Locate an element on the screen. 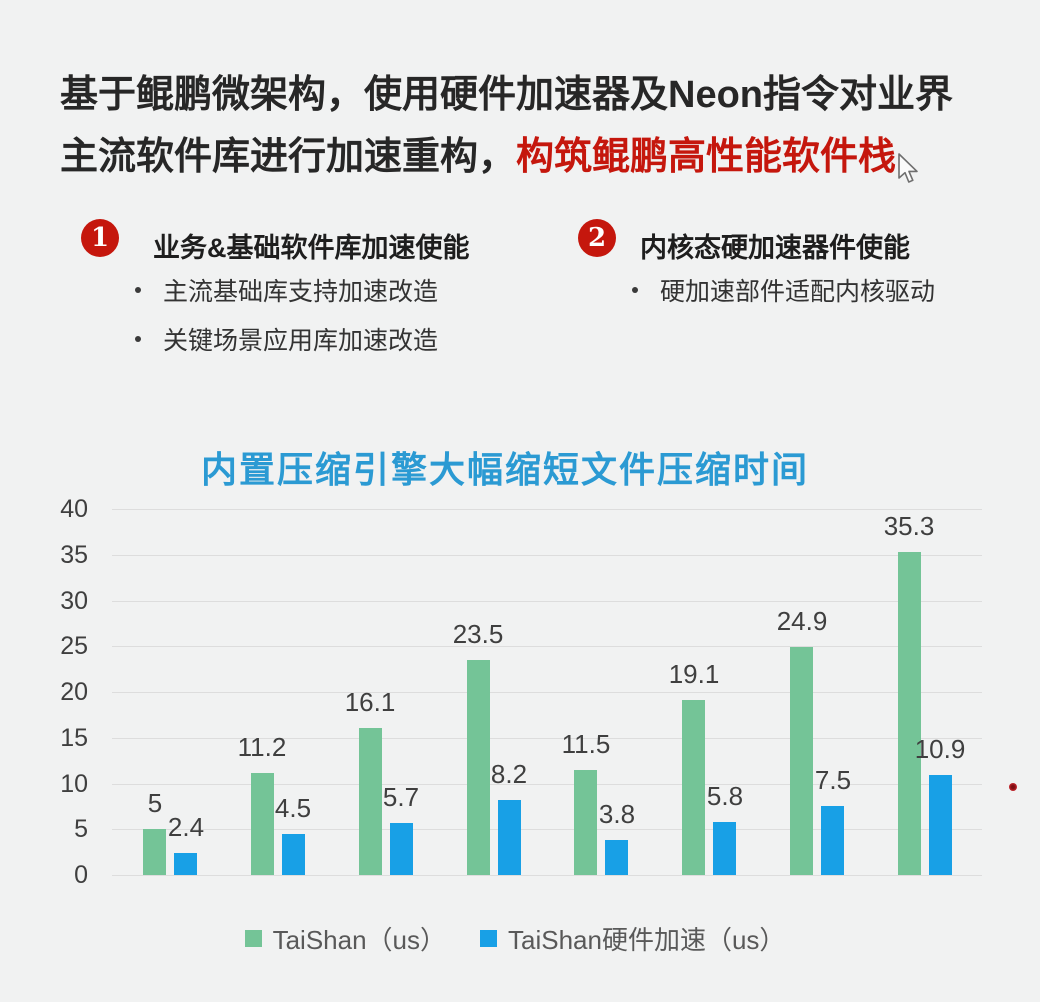 The image size is (1040, 1002). bar-TaiShan硬件加速（us）-group-5 is located at coordinates (616, 857).